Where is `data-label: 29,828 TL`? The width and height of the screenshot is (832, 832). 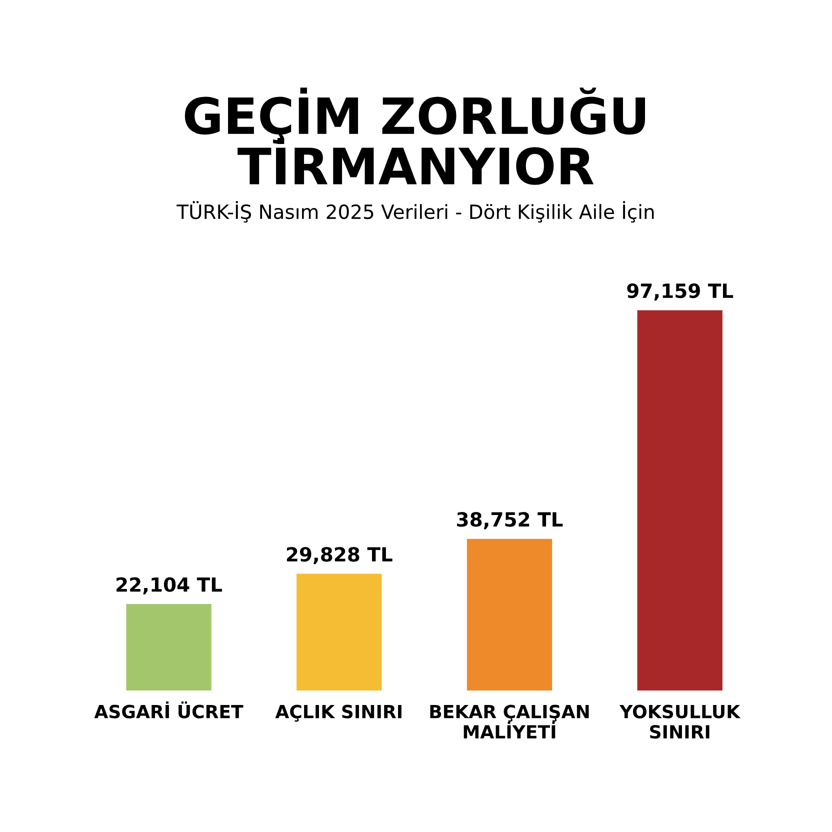
data-label: 29,828 TL is located at coordinates (339, 555).